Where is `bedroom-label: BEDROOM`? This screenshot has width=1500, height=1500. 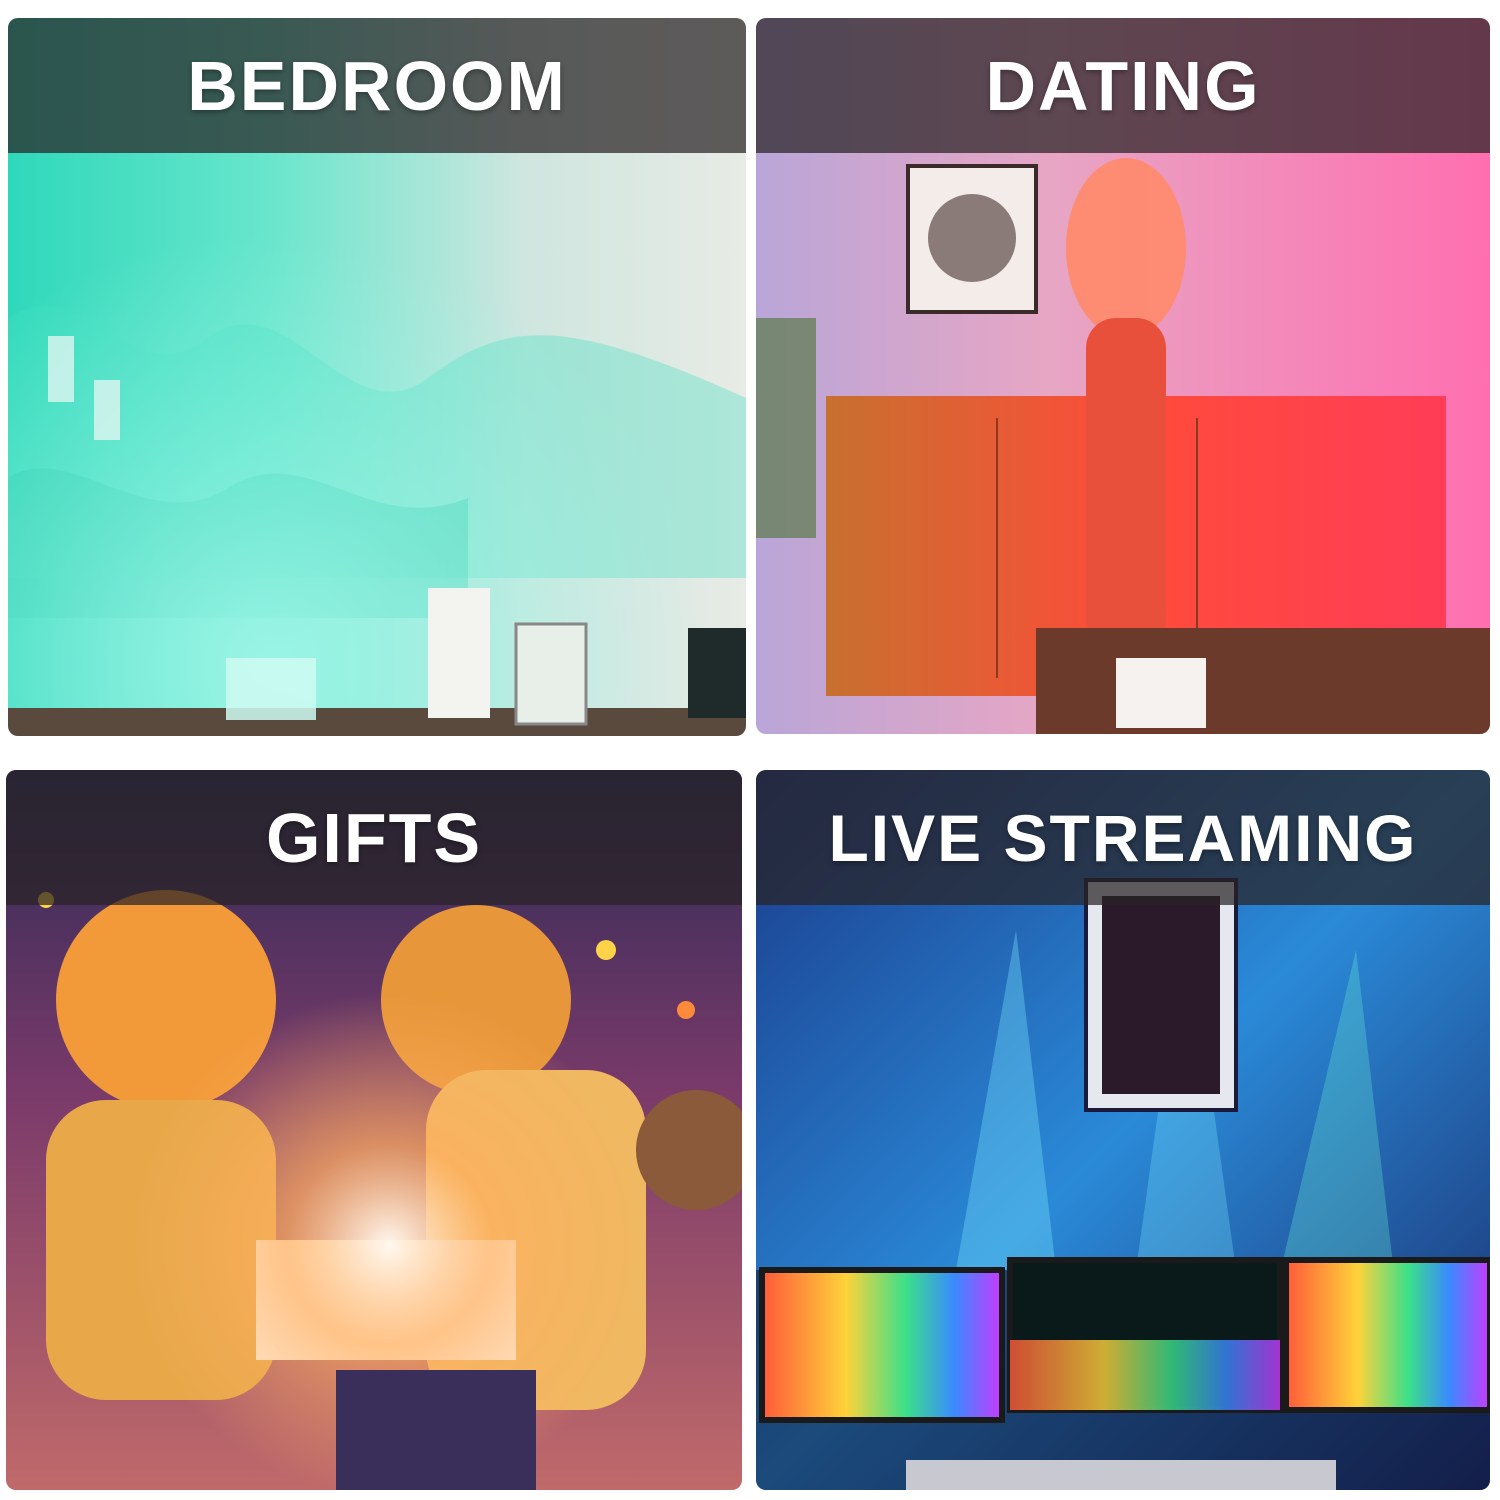 bedroom-label: BEDROOM is located at coordinates (377, 85).